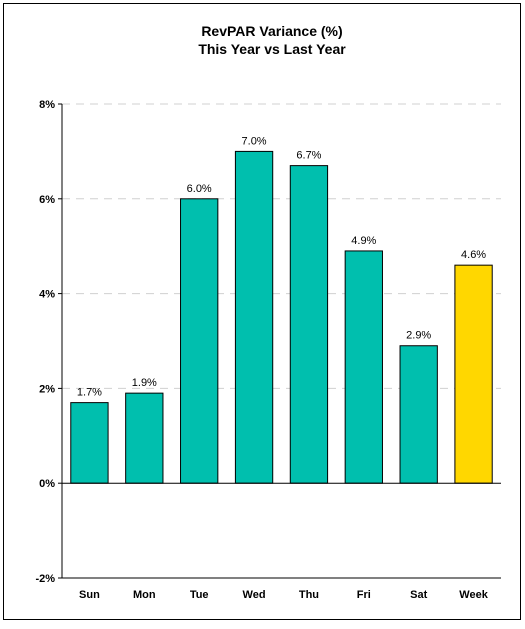 This screenshot has width=525, height=629. Describe the element at coordinates (418, 595) in the screenshot. I see `x-tick-label-sat: Sat` at that location.